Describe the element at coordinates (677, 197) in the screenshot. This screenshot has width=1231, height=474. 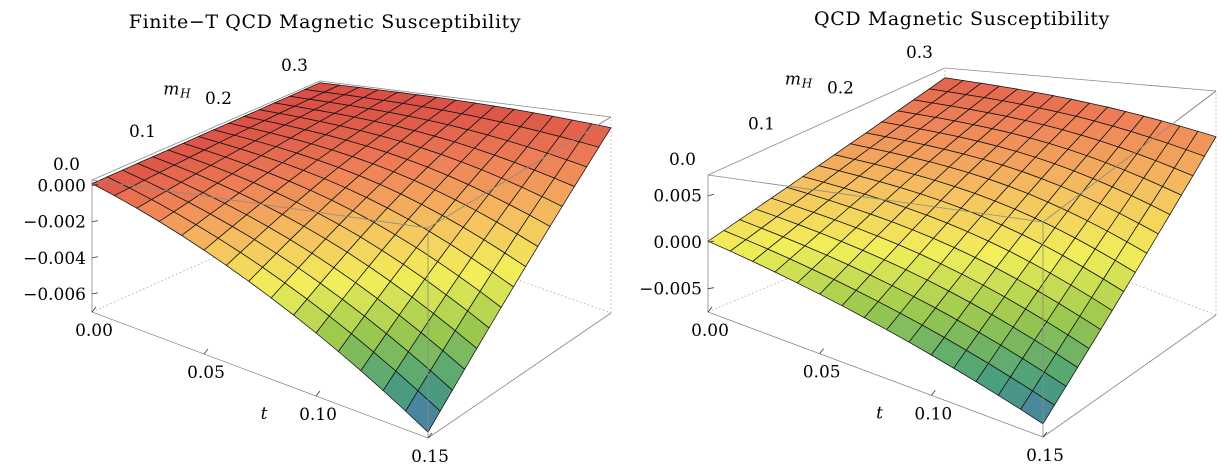
I see `z-tick-label: 0.005` at that location.